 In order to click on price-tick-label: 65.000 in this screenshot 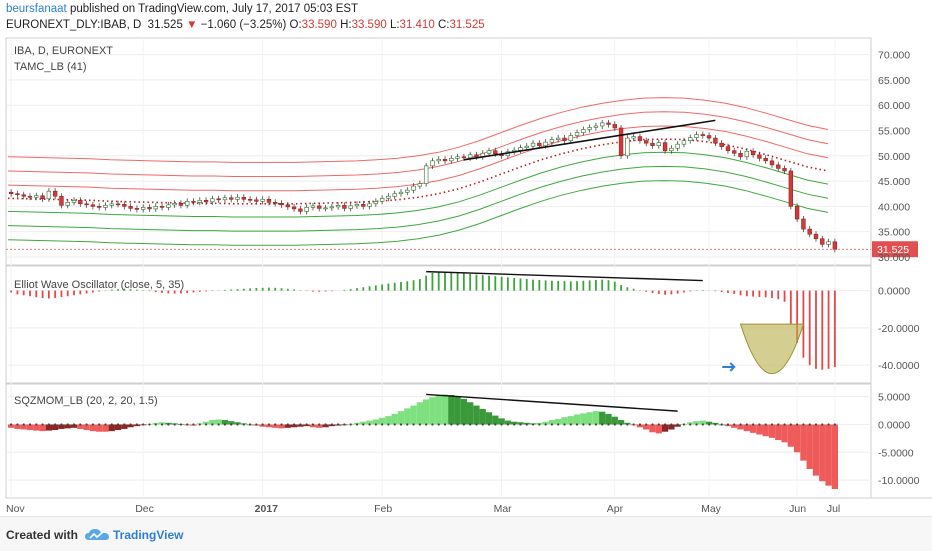, I will do `click(894, 81)`.